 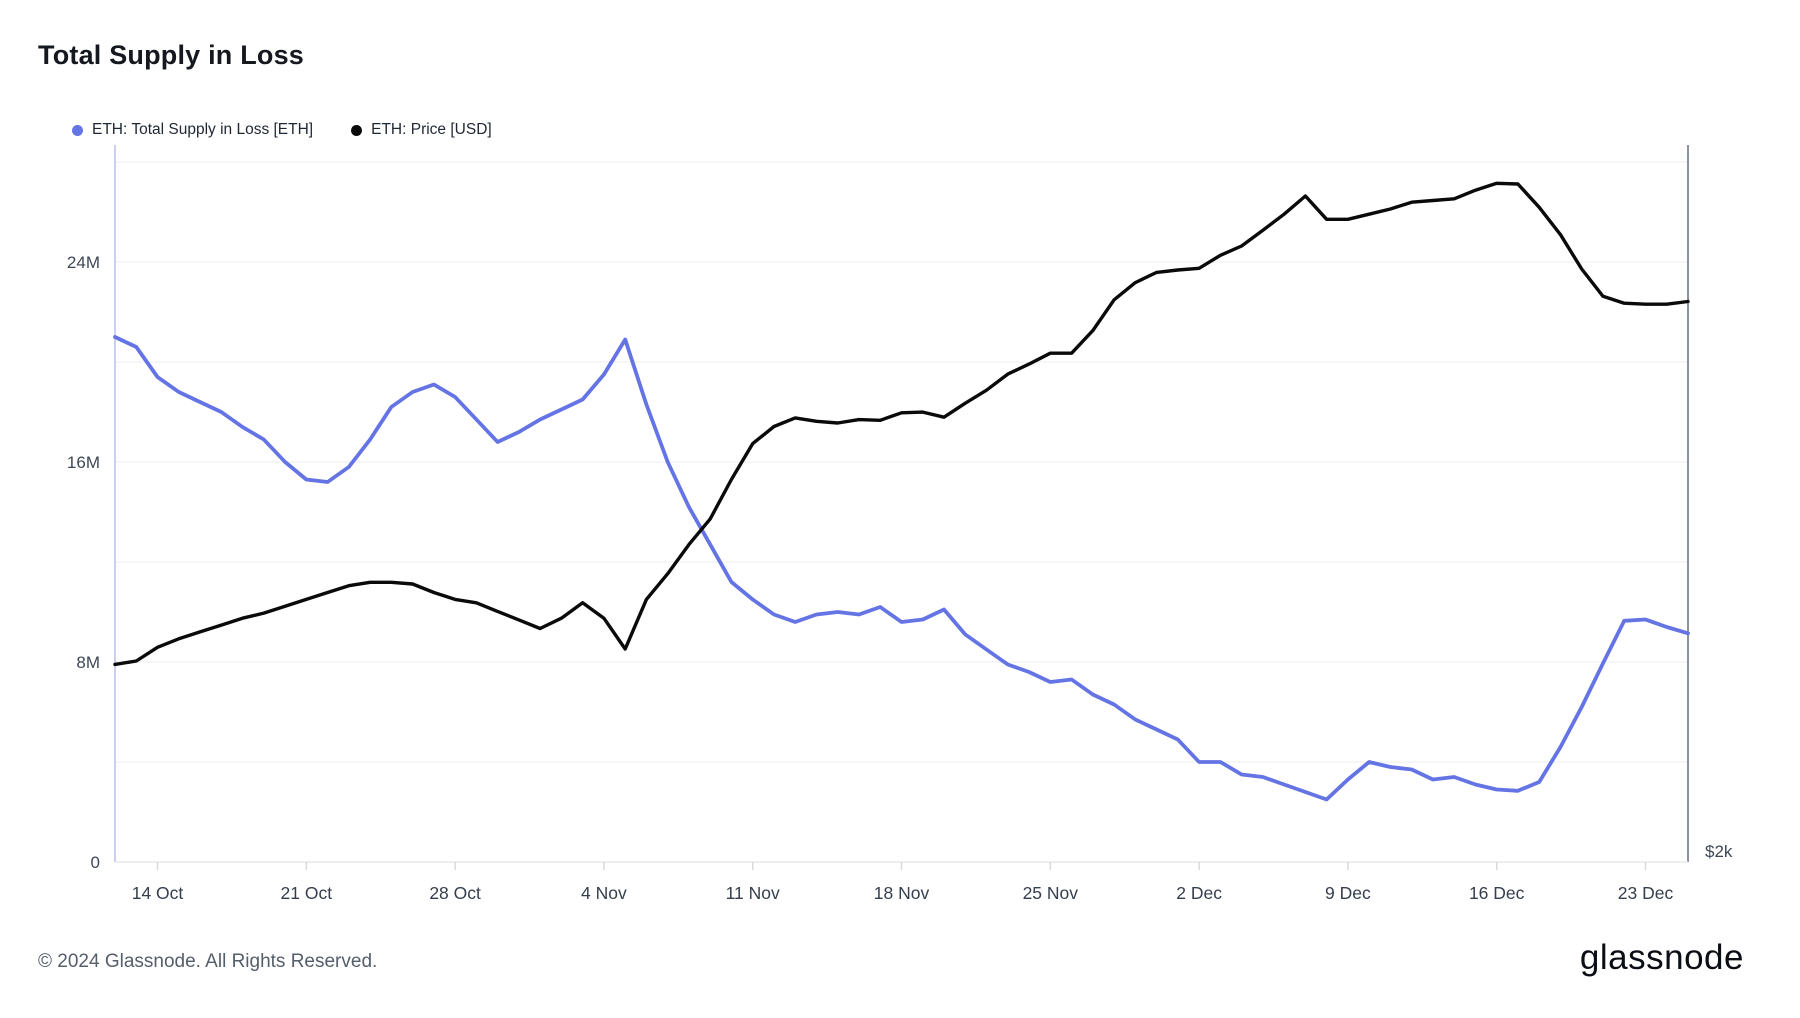 What do you see at coordinates (171, 55) in the screenshot?
I see `page-title: Total Supply in Loss` at bounding box center [171, 55].